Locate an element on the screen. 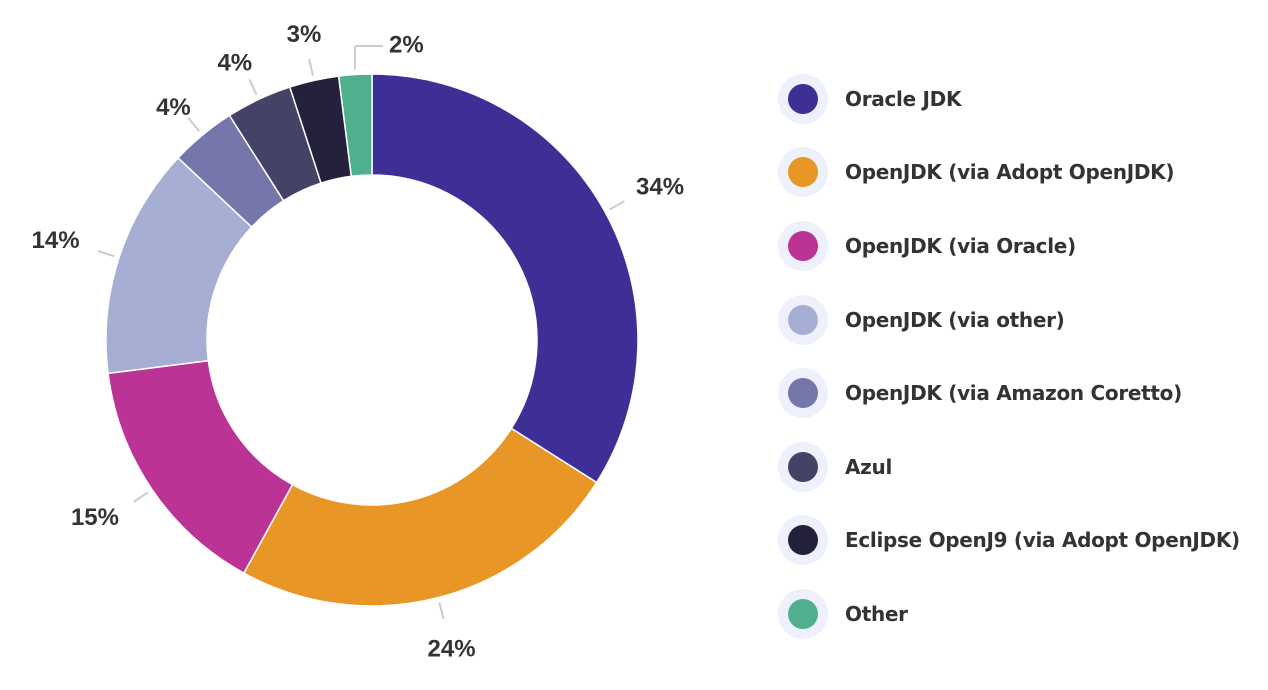 This screenshot has width=1268, height=690. data-label: 2% is located at coordinates (406, 44).